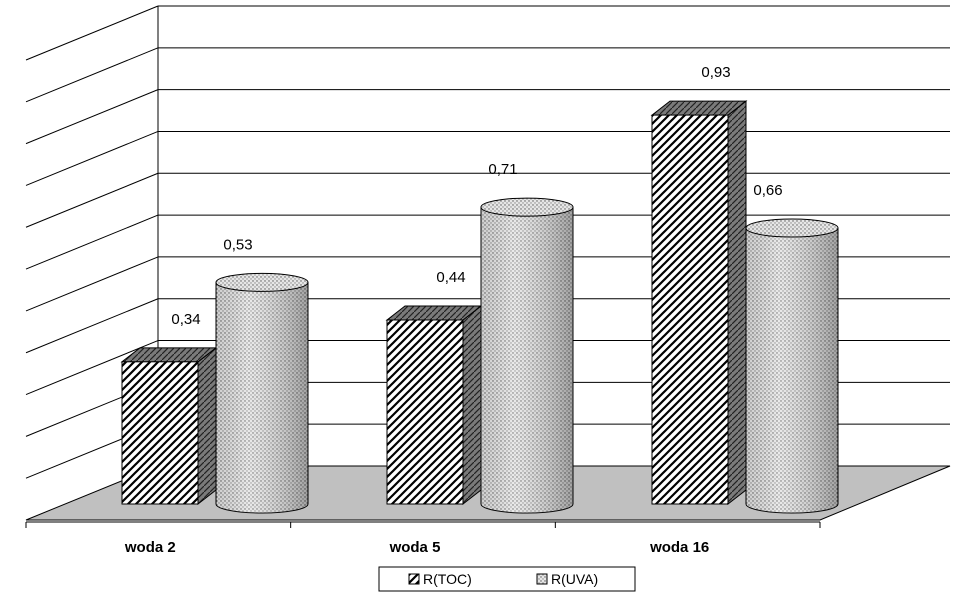  I want to click on data-label-ruva: 0,66, so click(767, 190).